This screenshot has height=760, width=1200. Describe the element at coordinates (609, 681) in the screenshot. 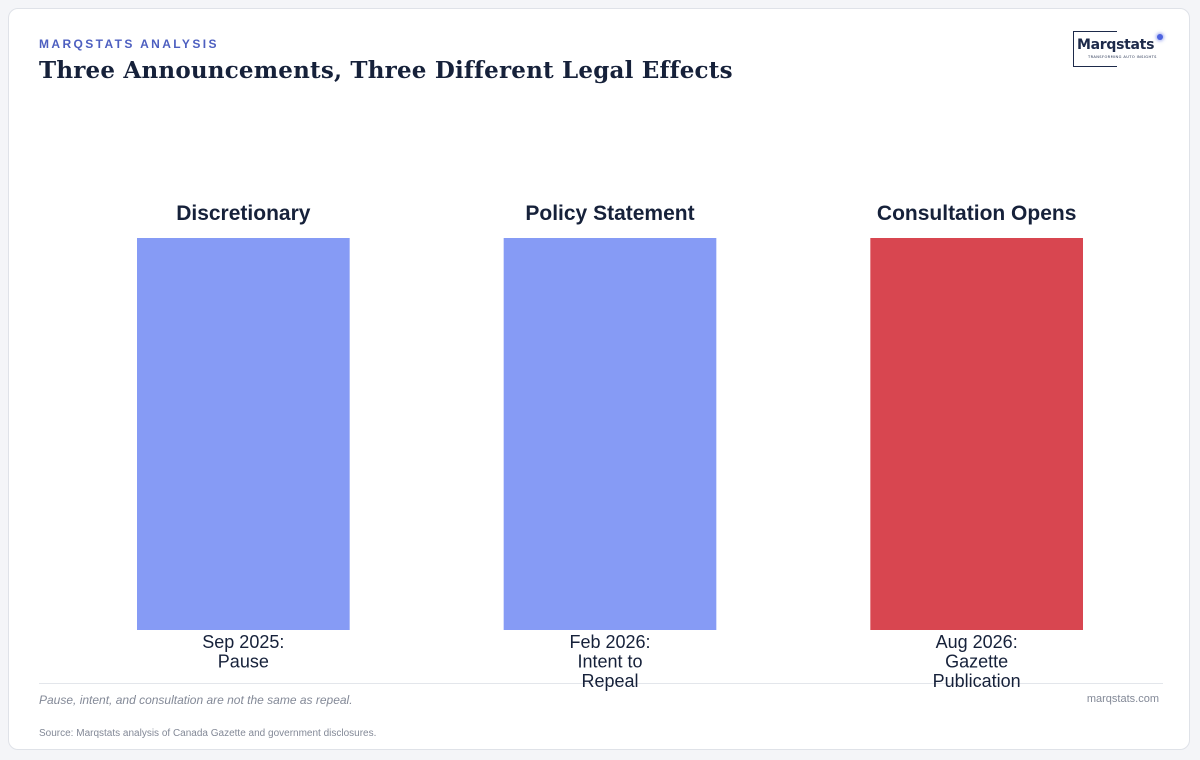

I see `x-tick-line: Repeal` at that location.